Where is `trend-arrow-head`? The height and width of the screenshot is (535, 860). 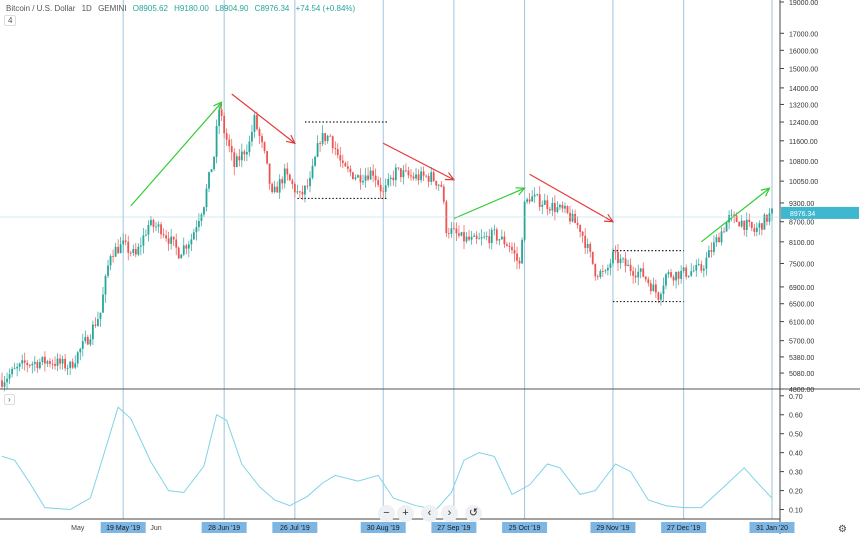
trend-arrow-head is located at coordinates (765, 192).